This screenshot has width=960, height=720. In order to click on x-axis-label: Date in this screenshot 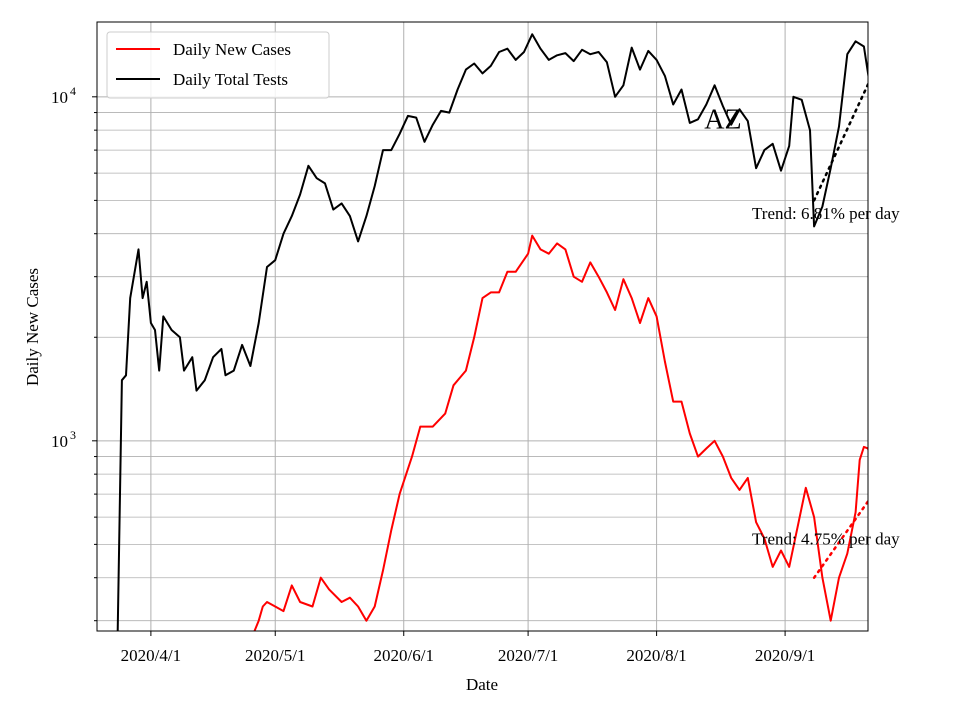, I will do `click(482, 684)`.